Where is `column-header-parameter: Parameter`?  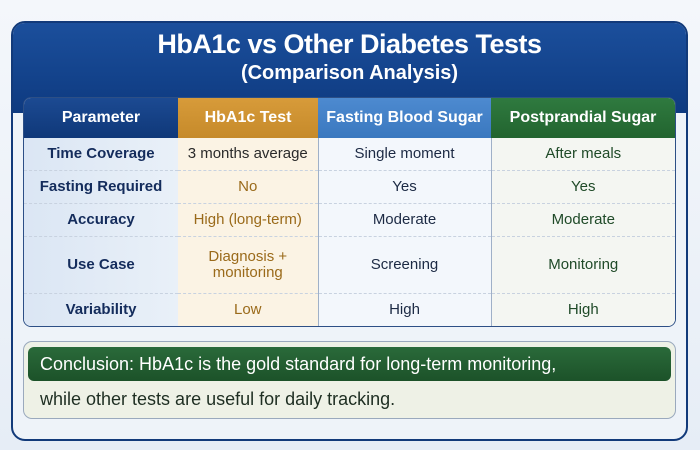 column-header-parameter: Parameter is located at coordinates (101, 118).